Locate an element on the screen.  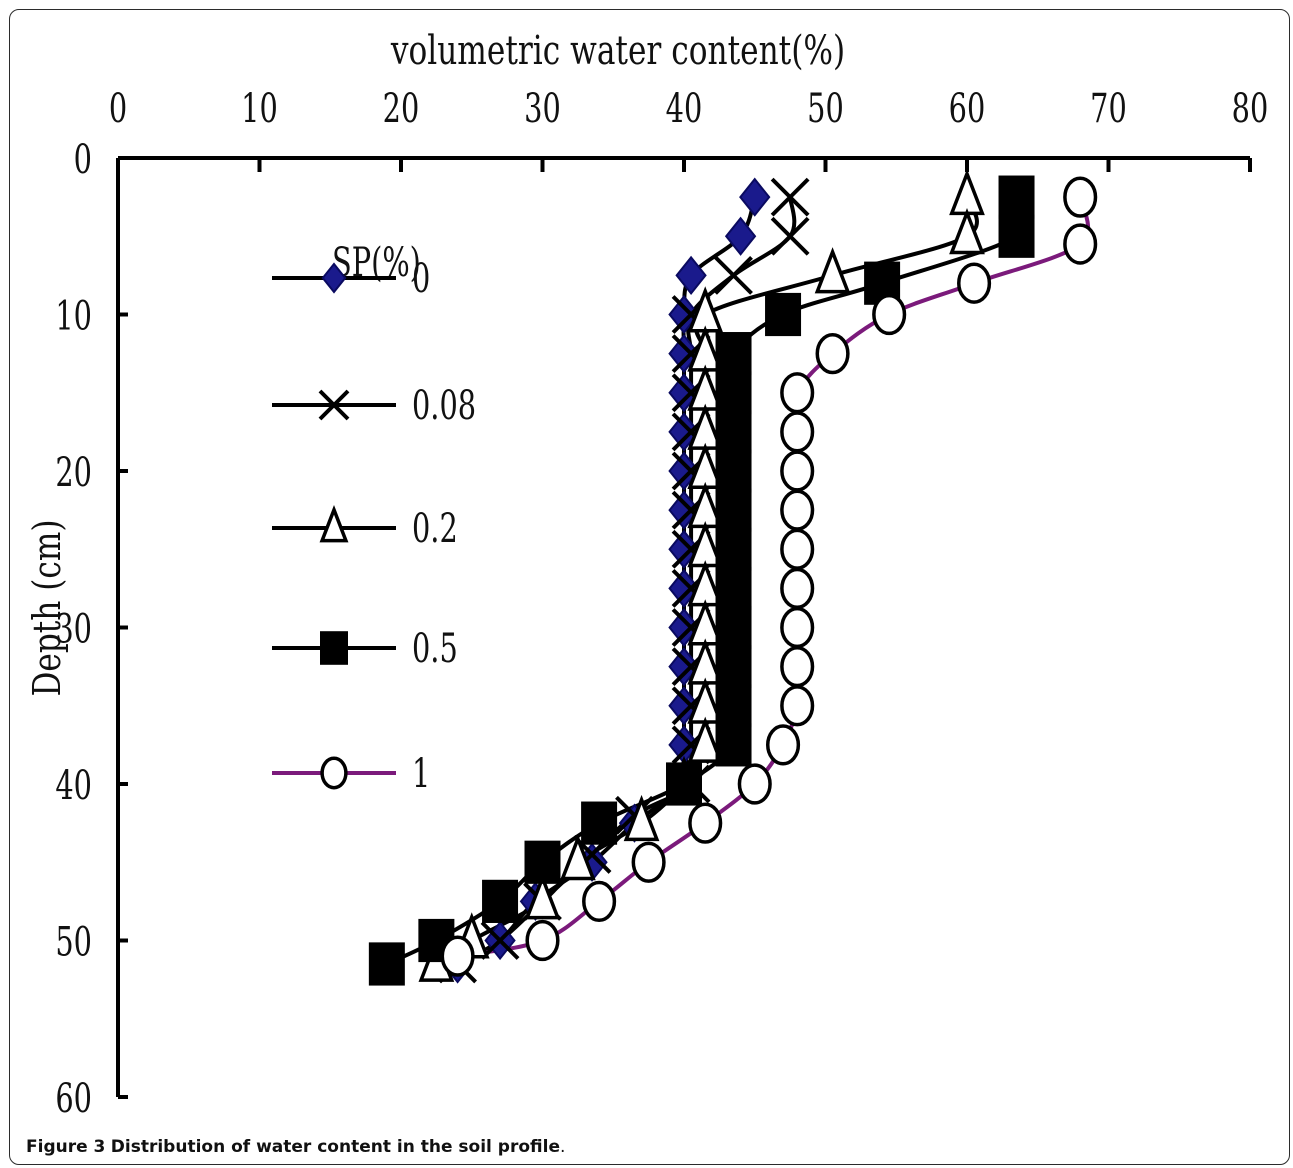
x-tick-label: 50 is located at coordinates (825, 109).